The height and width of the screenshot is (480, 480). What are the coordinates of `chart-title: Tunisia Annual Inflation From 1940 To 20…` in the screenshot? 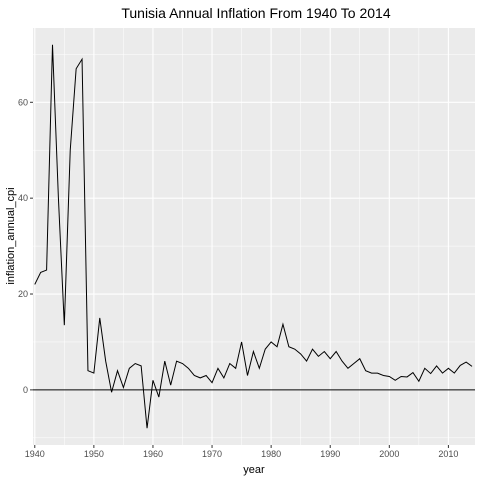 It's located at (256, 13).